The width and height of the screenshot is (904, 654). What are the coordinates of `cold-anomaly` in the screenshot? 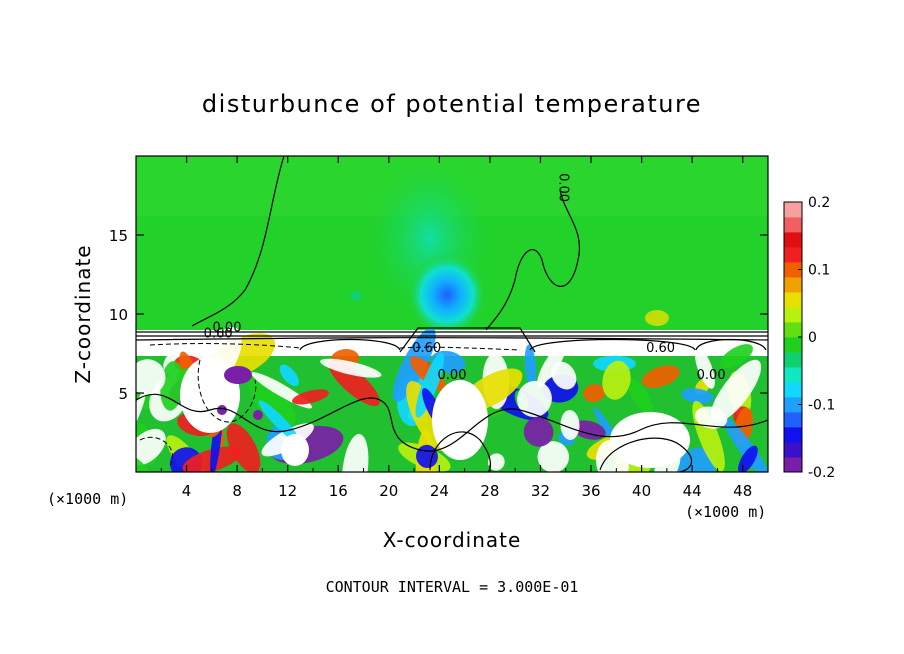 It's located at (447, 295).